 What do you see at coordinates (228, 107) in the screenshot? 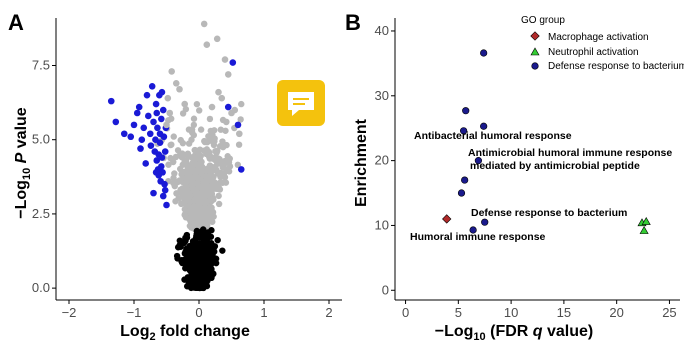
I see `point-significant-up` at bounding box center [228, 107].